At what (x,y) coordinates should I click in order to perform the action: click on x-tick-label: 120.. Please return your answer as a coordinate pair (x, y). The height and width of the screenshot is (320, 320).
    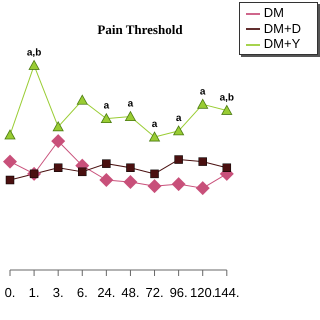
    Looking at the image, I should click on (203, 292).